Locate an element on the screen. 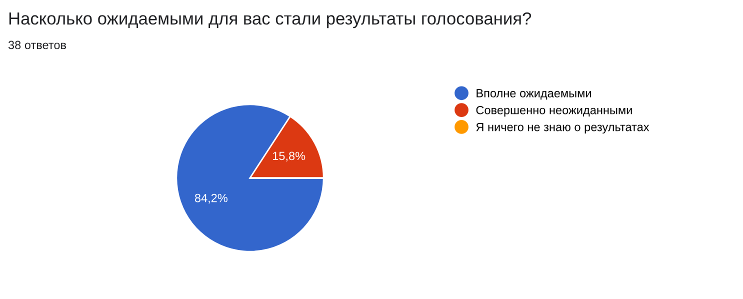 The width and height of the screenshot is (743, 299). legend-label: Я ничего не знаю о результатах is located at coordinates (563, 128).